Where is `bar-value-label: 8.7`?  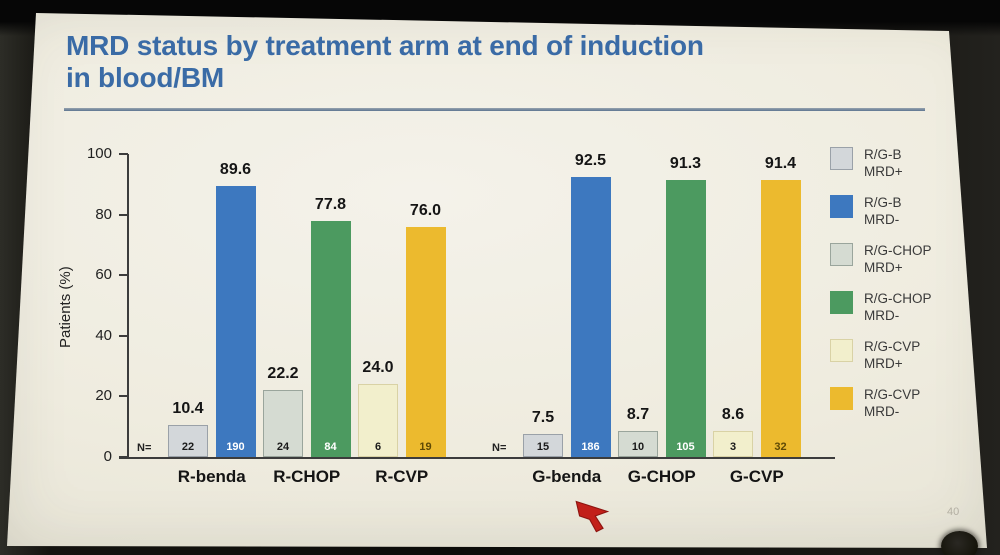 bar-value-label: 8.7 is located at coordinates (638, 414).